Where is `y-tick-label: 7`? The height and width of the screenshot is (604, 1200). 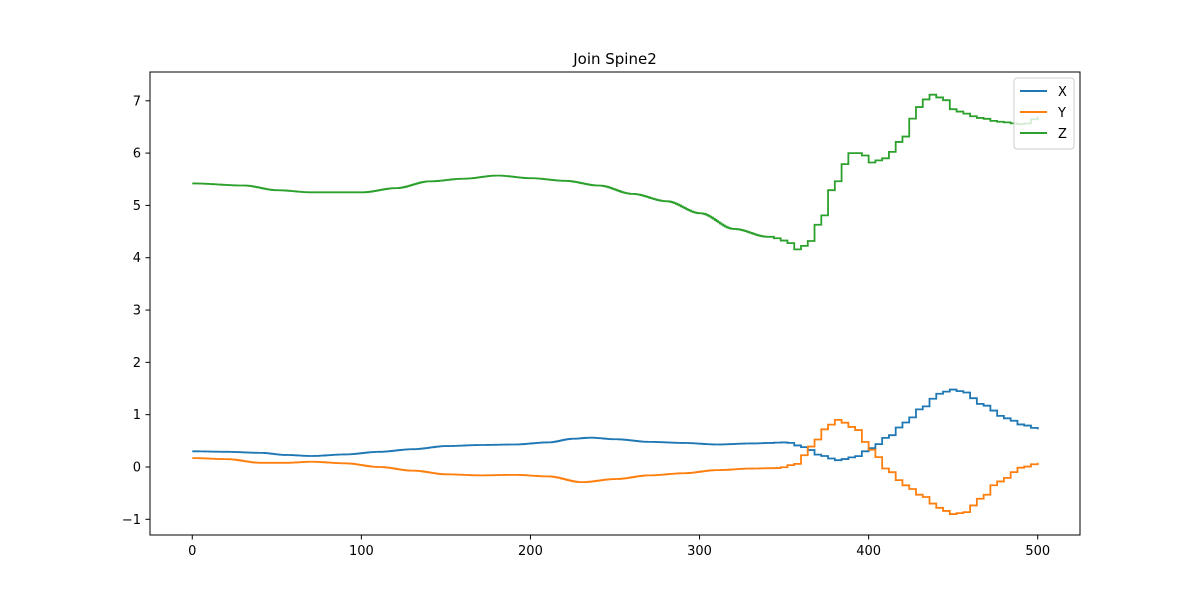
y-tick-label: 7 is located at coordinates (137, 101).